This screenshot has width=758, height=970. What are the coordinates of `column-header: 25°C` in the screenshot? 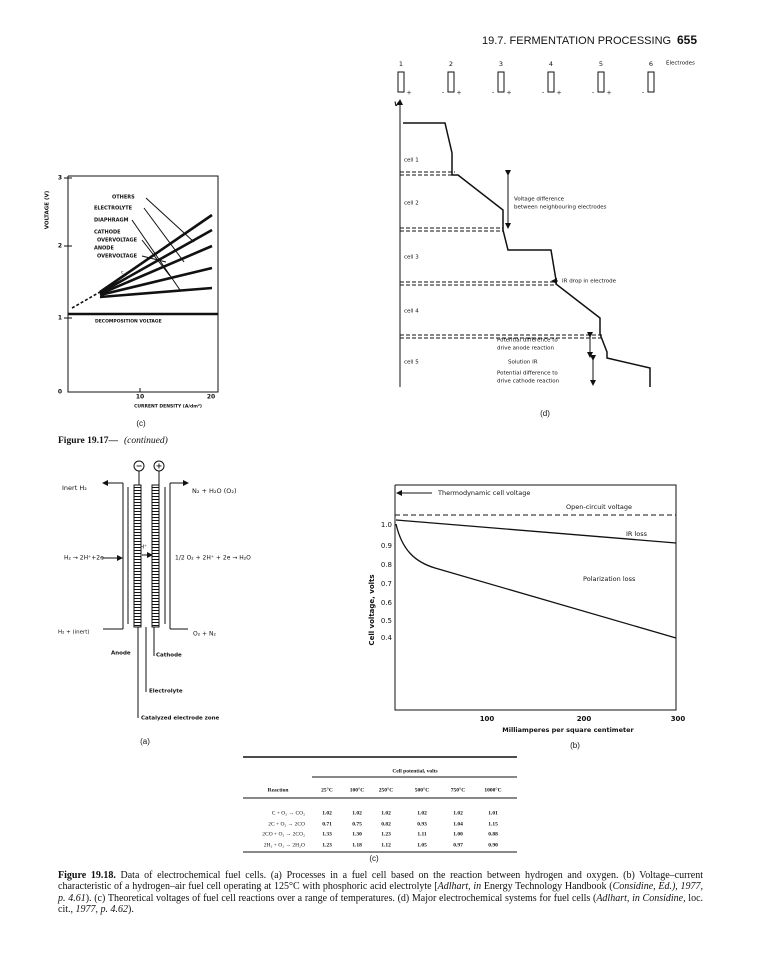 It's located at (327, 789).